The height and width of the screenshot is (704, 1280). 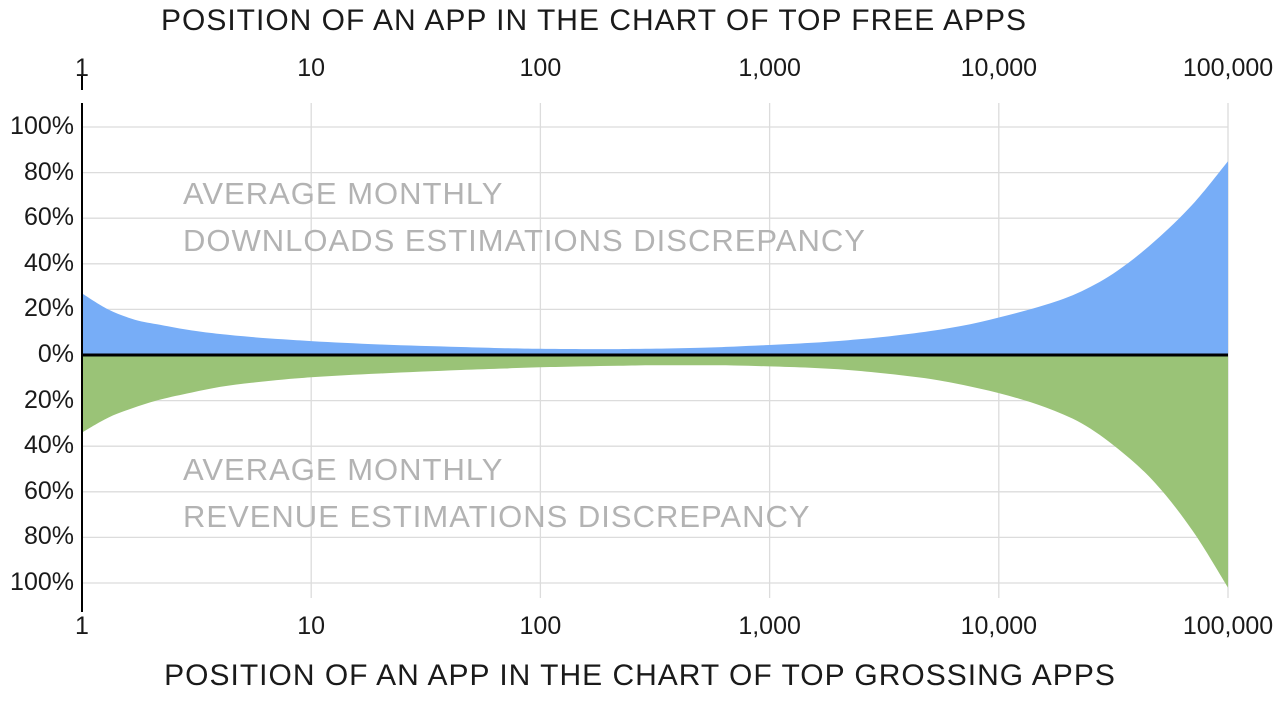 I want to click on x-tick-label-bottom: 100, so click(x=540, y=626).